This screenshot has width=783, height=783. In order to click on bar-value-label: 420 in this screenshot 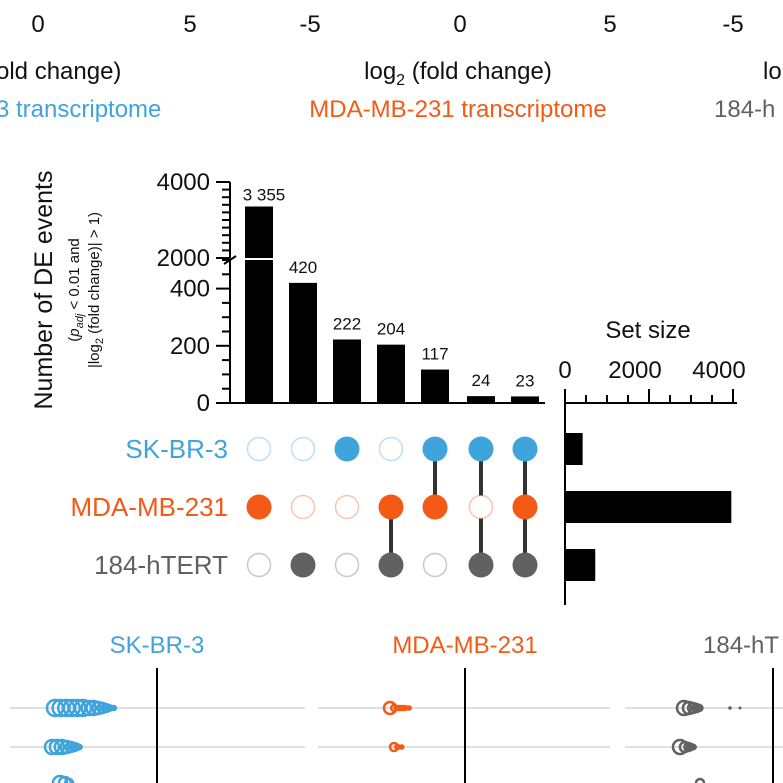, I will do `click(303, 267)`.